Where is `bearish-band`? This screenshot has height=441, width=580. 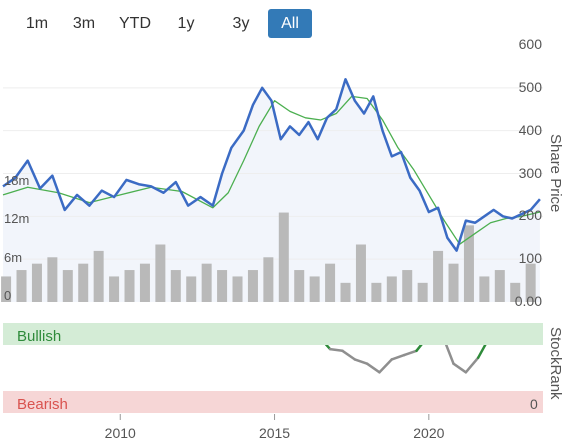 bearish-band is located at coordinates (273, 402).